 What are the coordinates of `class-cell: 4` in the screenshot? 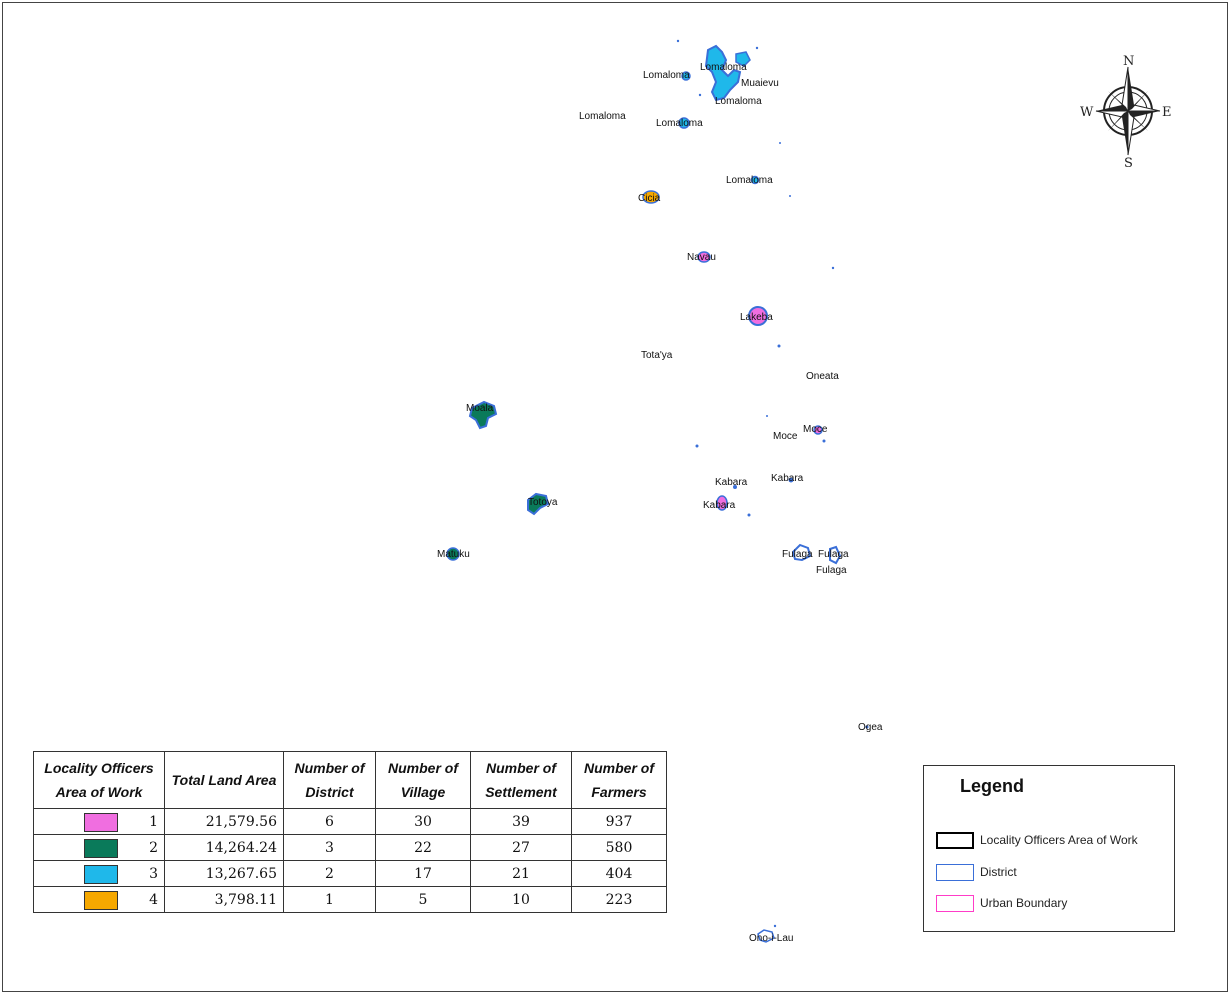 It's located at (99, 899).